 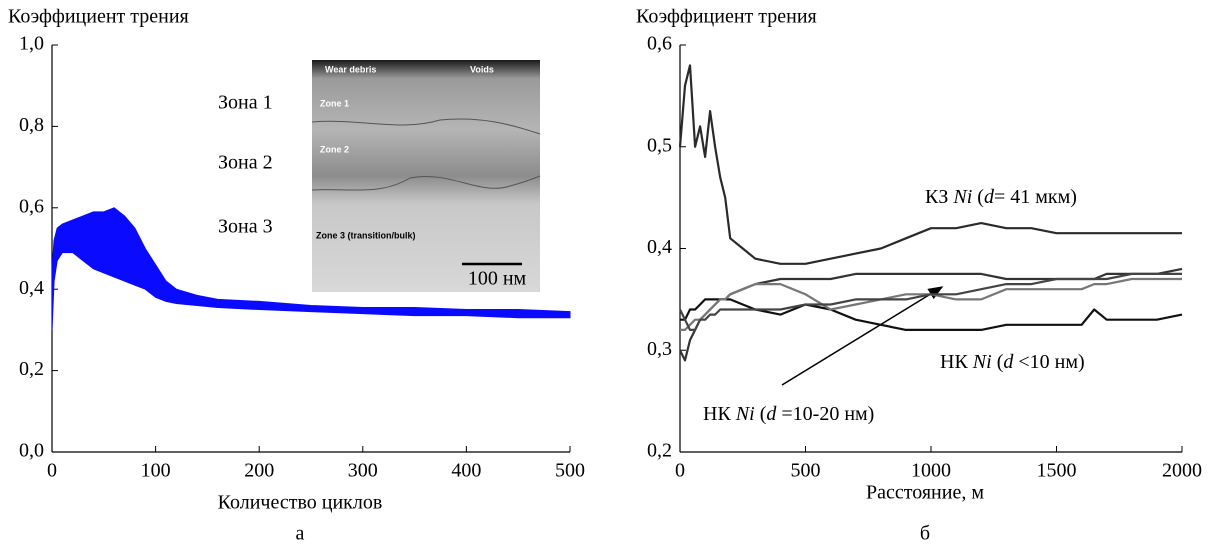 I want to click on y-tick-label: 1,0, so click(x=31, y=44).